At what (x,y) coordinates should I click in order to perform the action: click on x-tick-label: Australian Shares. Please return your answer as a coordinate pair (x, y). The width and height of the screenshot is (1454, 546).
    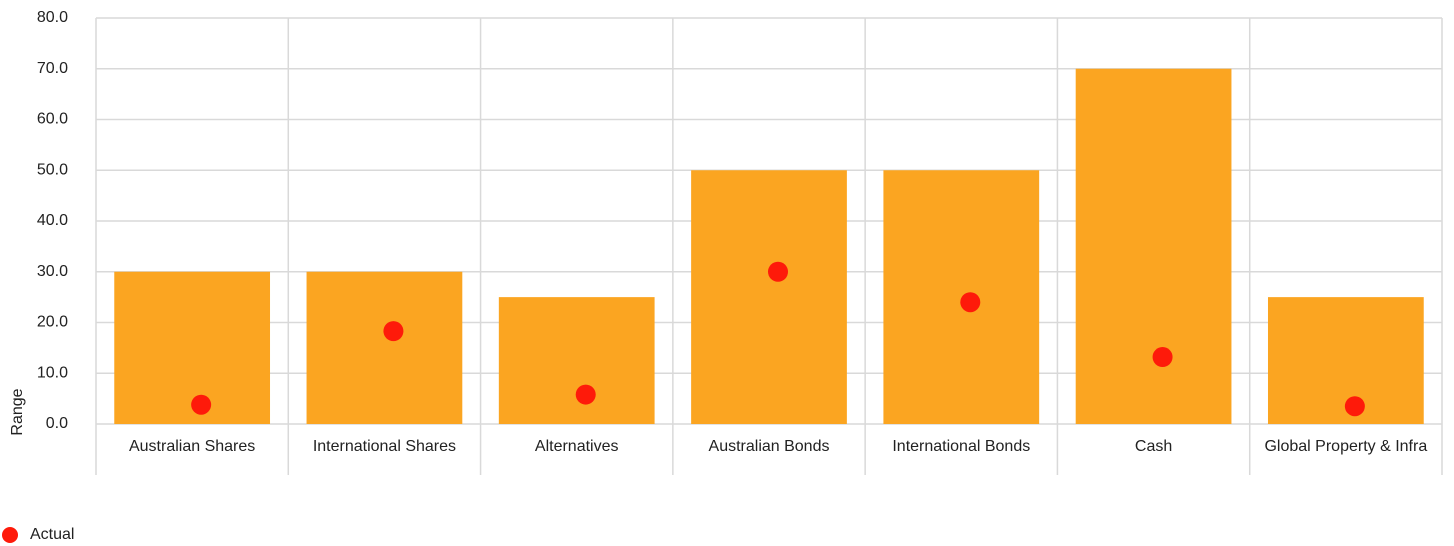
    Looking at the image, I should click on (192, 446).